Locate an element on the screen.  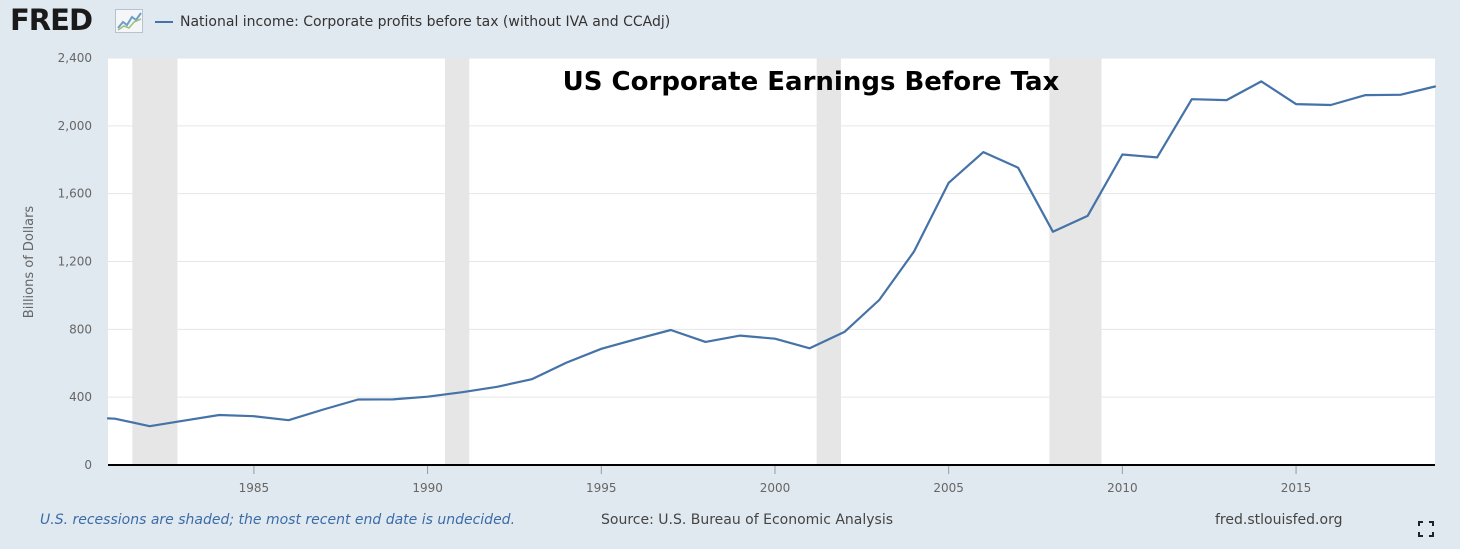
y-axis-title: Billions of Dollars is located at coordinates (29, 262).